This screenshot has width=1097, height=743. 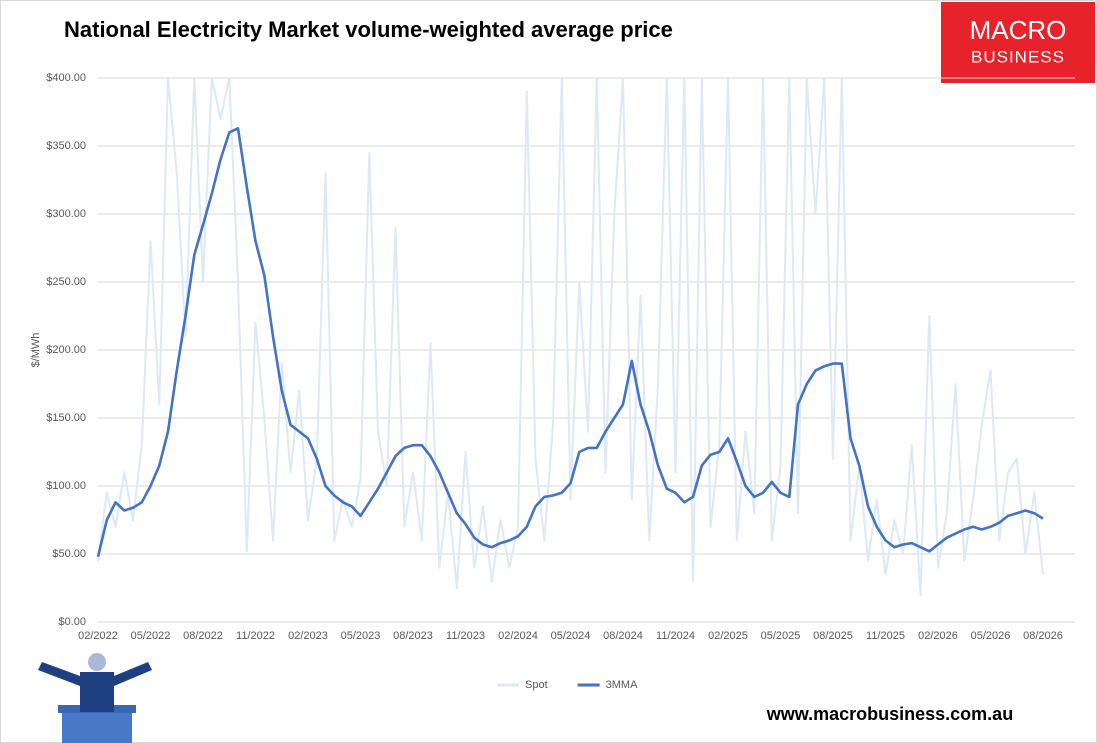 I want to click on x-tick-label: 08/2023, so click(x=413, y=636).